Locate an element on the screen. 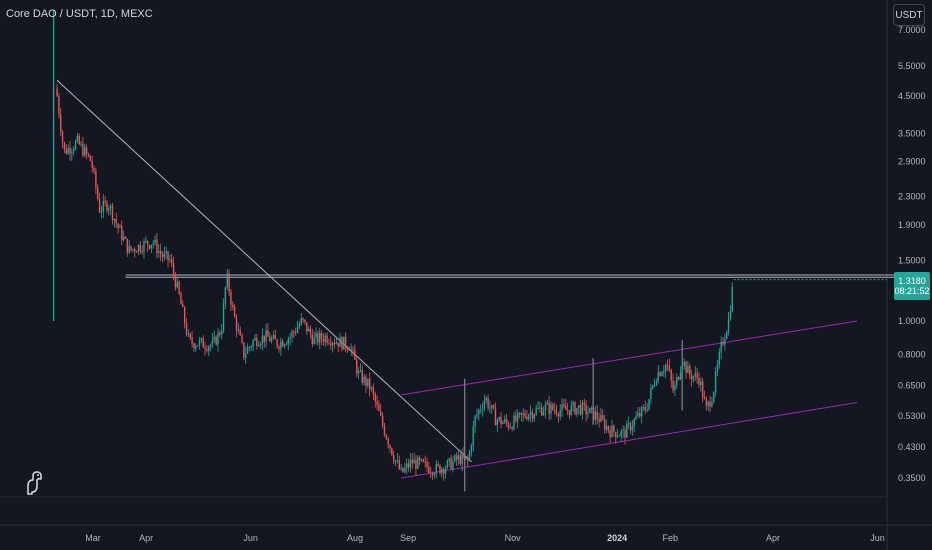 The height and width of the screenshot is (550, 932). last-price-tag: 1.3180 08:21:52 is located at coordinates (912, 286).